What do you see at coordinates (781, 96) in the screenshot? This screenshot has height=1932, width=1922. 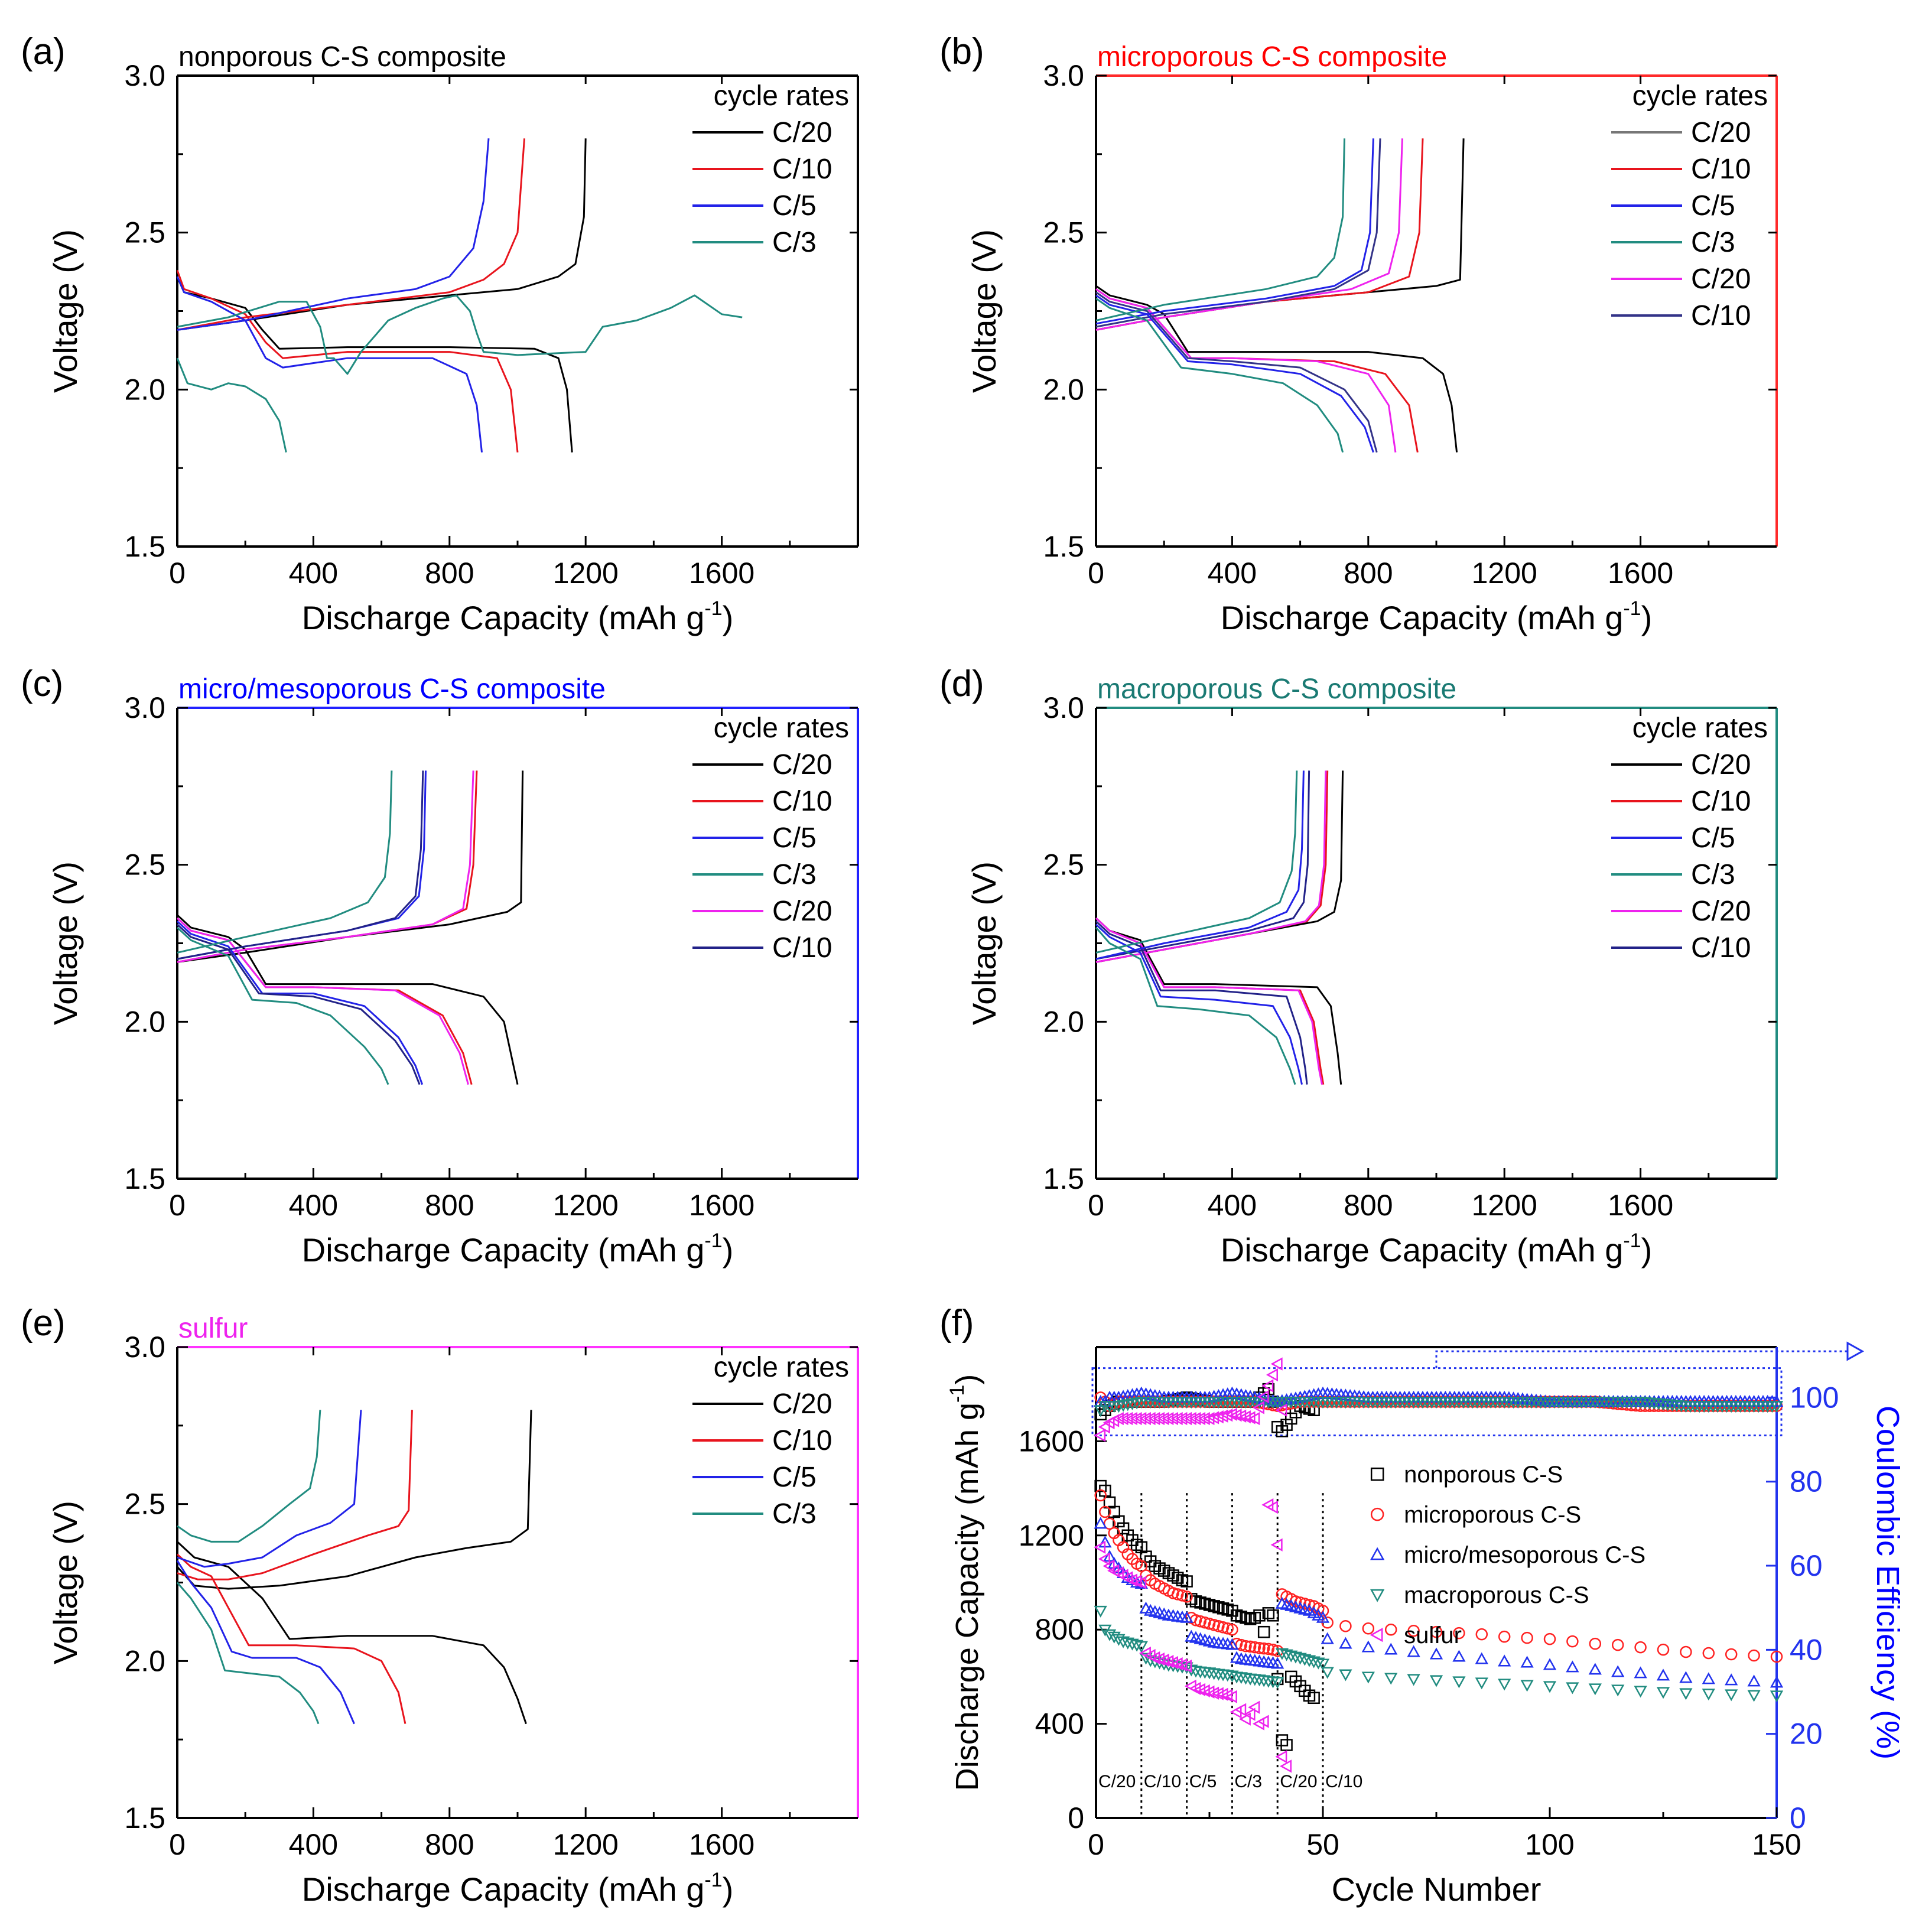 I see `legend-title: cycle rates` at bounding box center [781, 96].